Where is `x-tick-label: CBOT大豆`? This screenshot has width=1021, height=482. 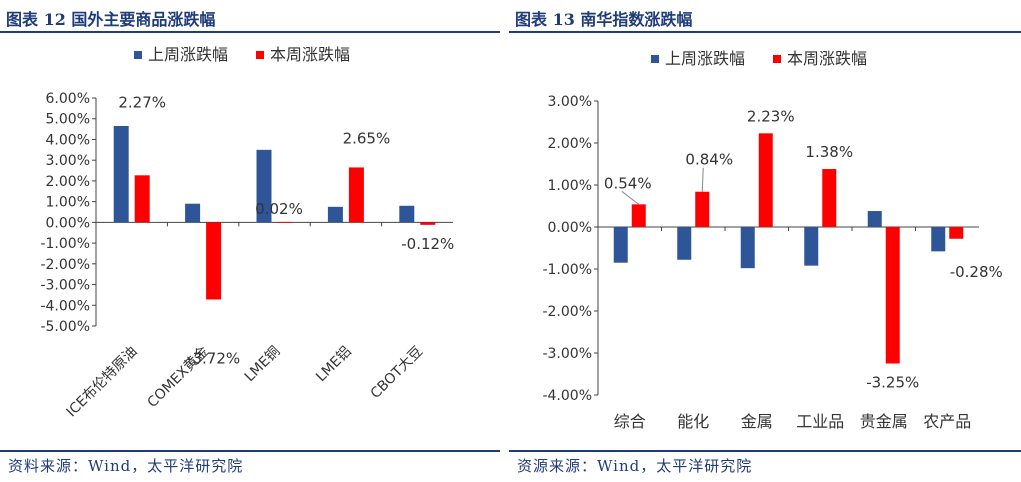 x-tick-label: CBOT大豆 is located at coordinates (397, 373).